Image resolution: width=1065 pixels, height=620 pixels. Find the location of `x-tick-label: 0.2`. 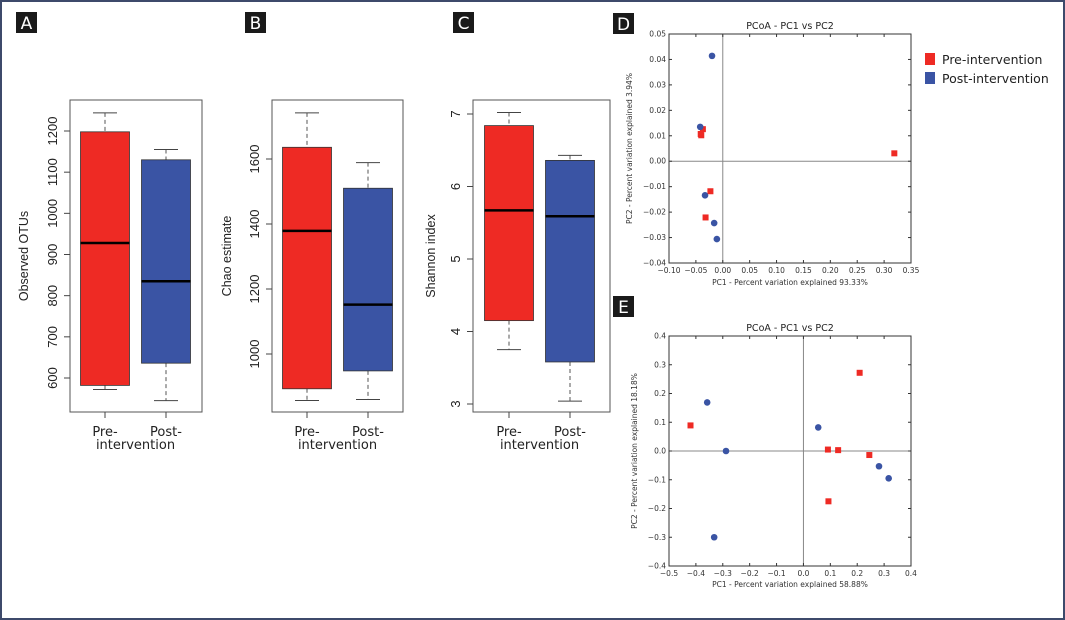

x-tick-label: 0.2 is located at coordinates (857, 573).